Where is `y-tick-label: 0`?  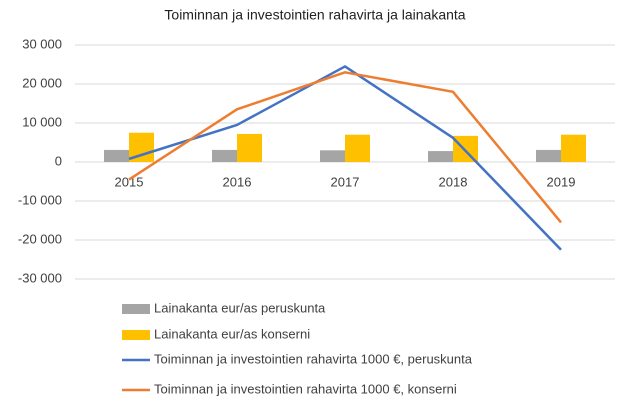 y-tick-label: 0 is located at coordinates (58, 160).